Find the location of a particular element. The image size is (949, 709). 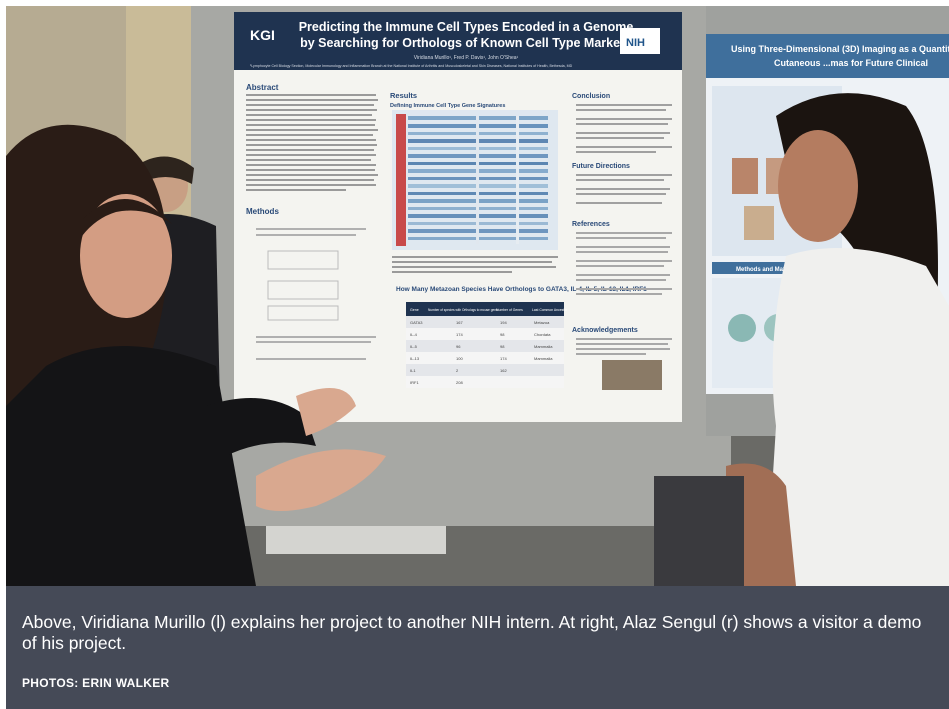

table-cell: Metazoa is located at coordinates (542, 322).